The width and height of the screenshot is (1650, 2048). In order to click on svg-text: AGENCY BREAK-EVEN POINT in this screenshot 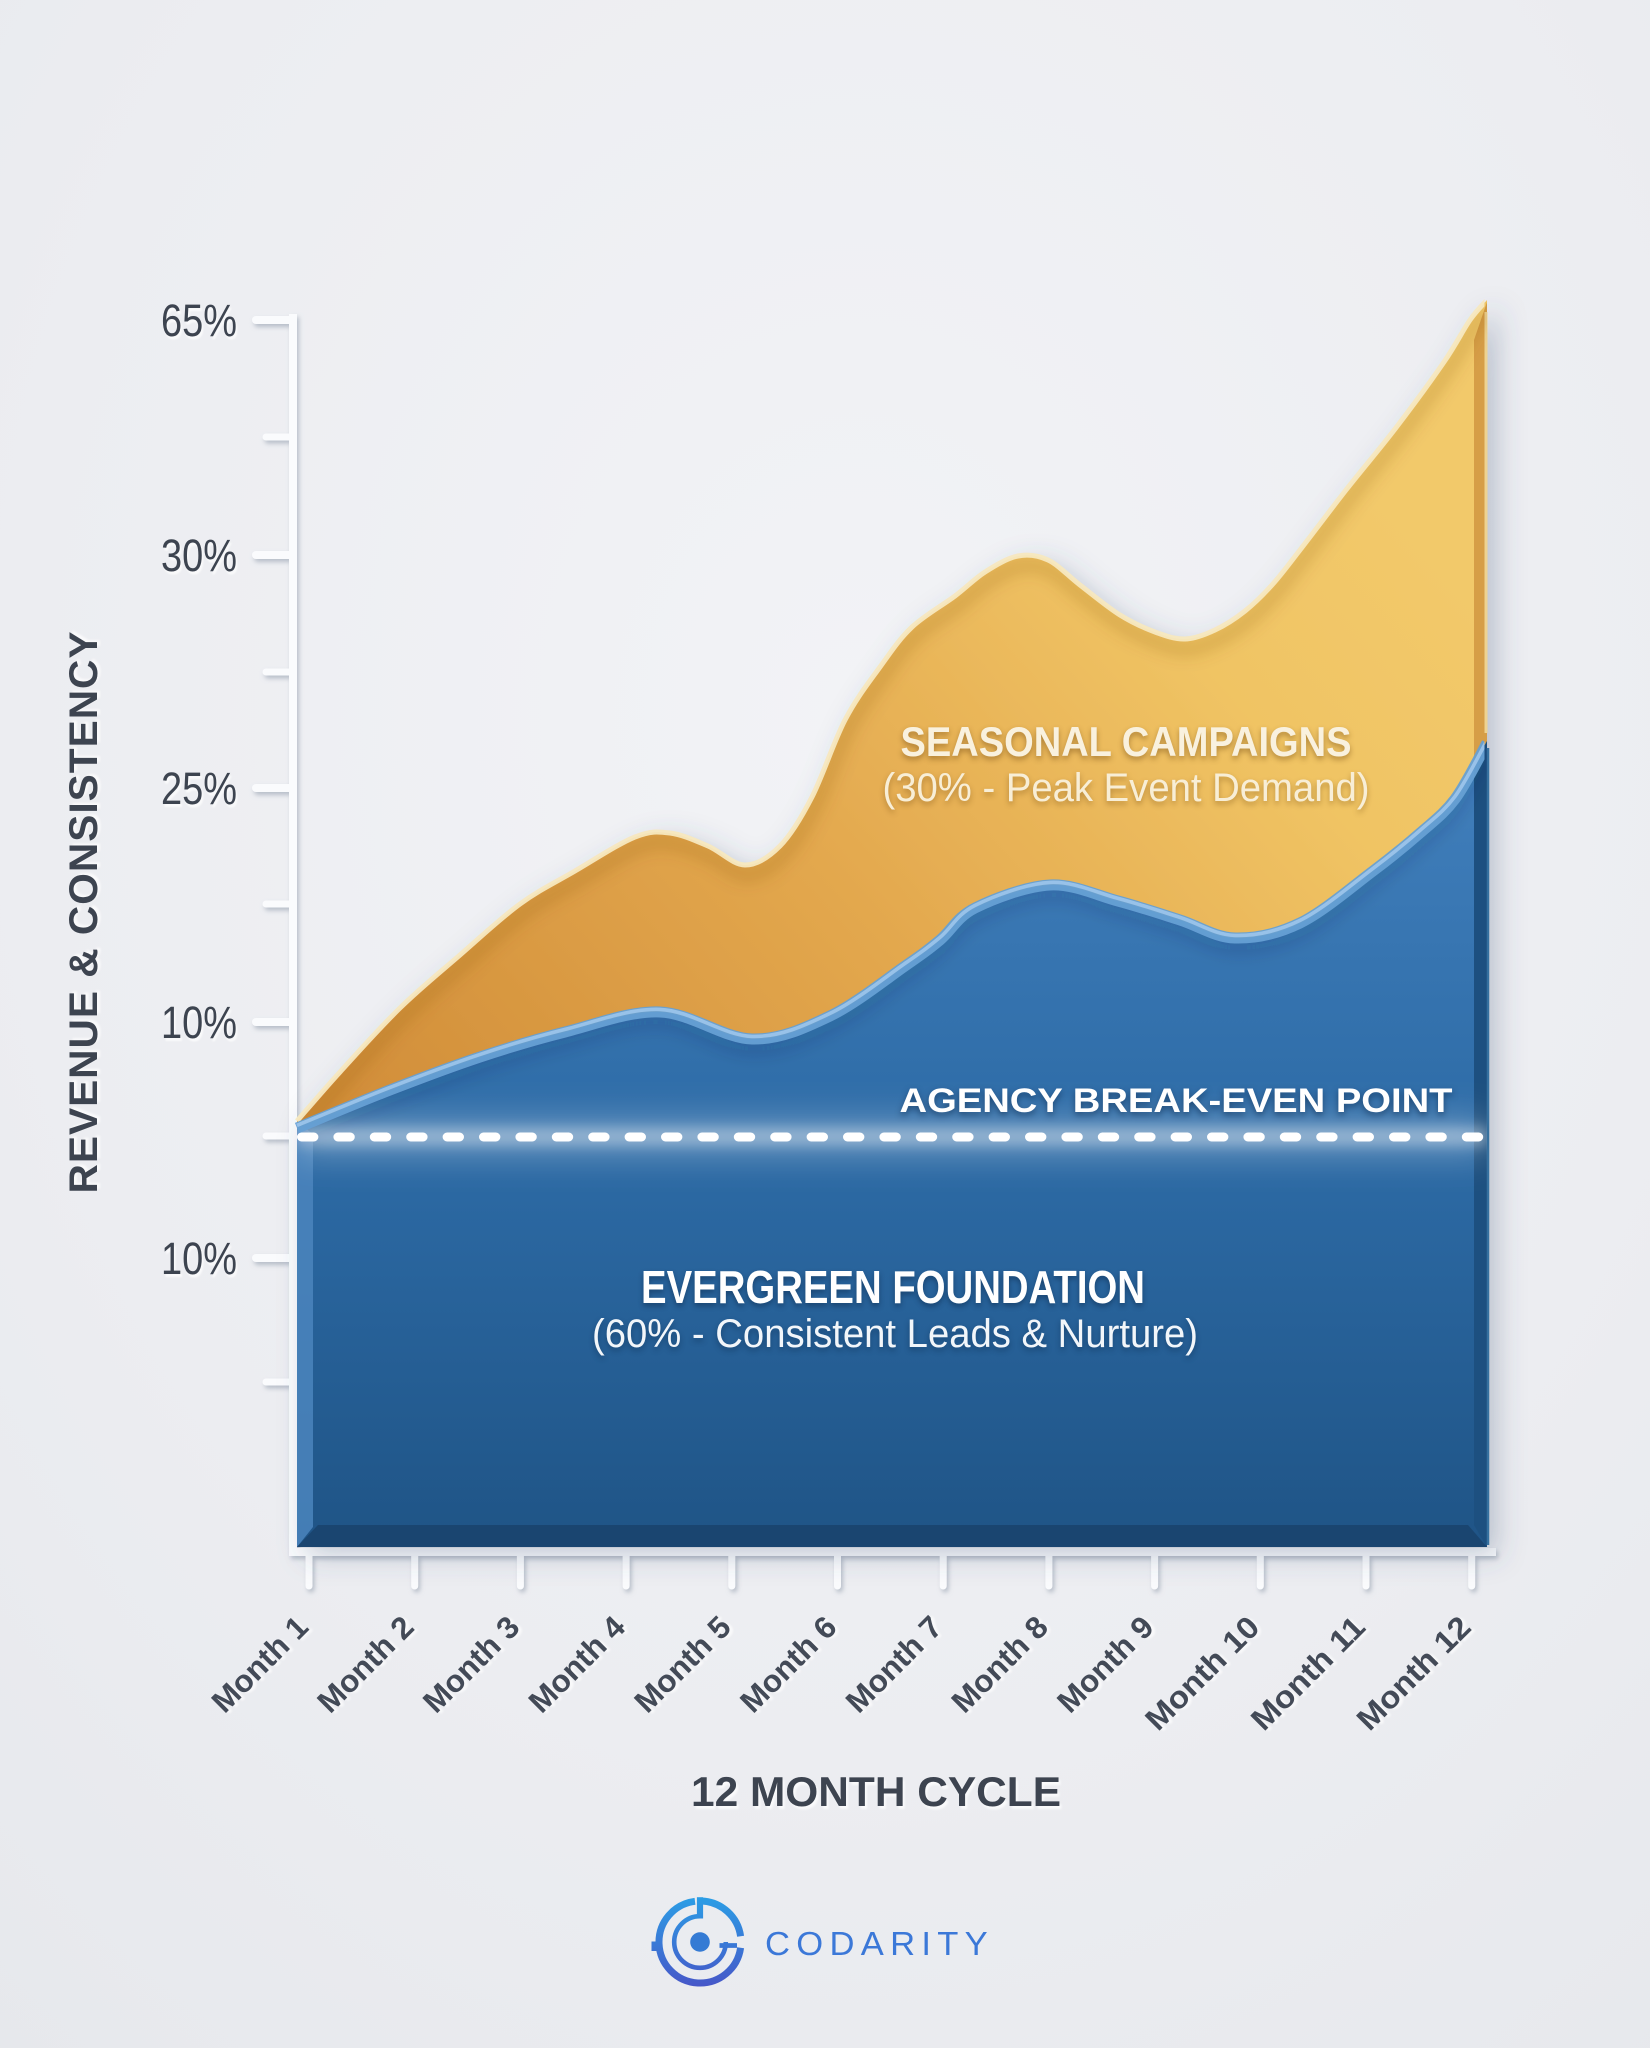, I will do `click(1176, 1101)`.